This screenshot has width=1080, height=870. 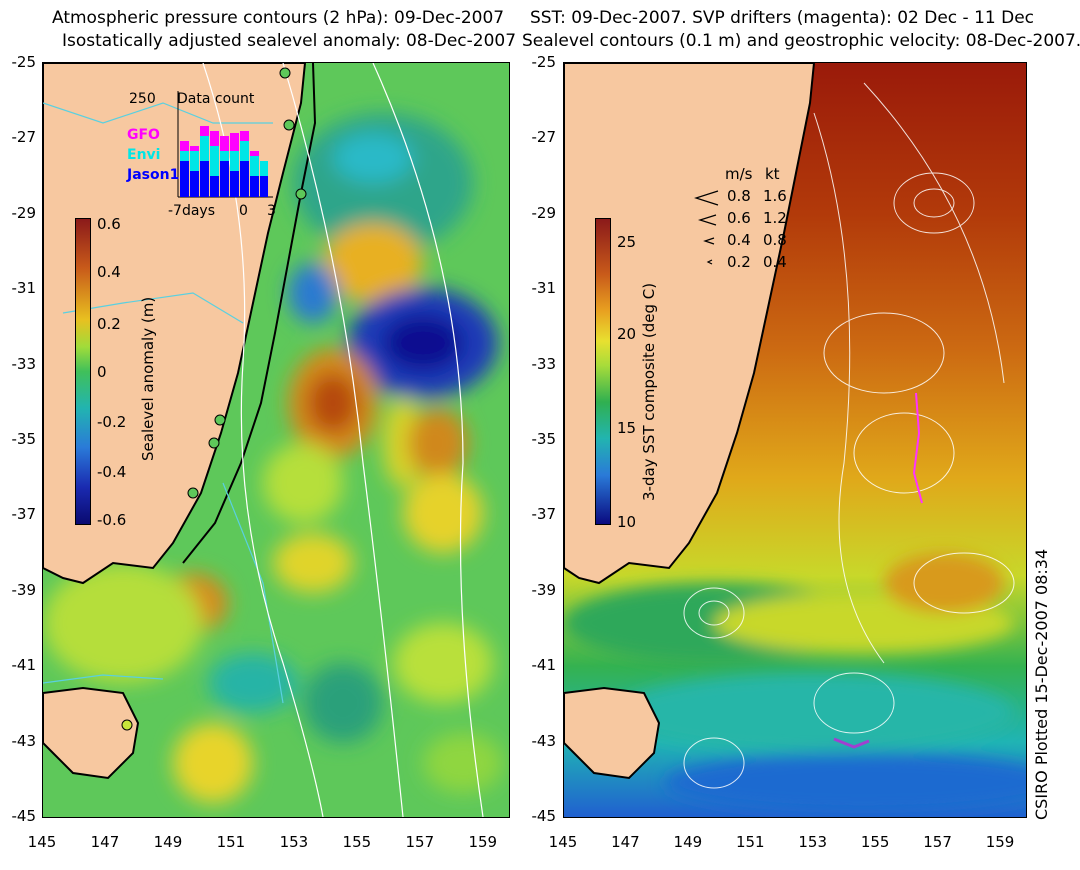 What do you see at coordinates (649, 391) in the screenshot?
I see `sst-colorbar-label: 3-day SST composite (deg C)` at bounding box center [649, 391].